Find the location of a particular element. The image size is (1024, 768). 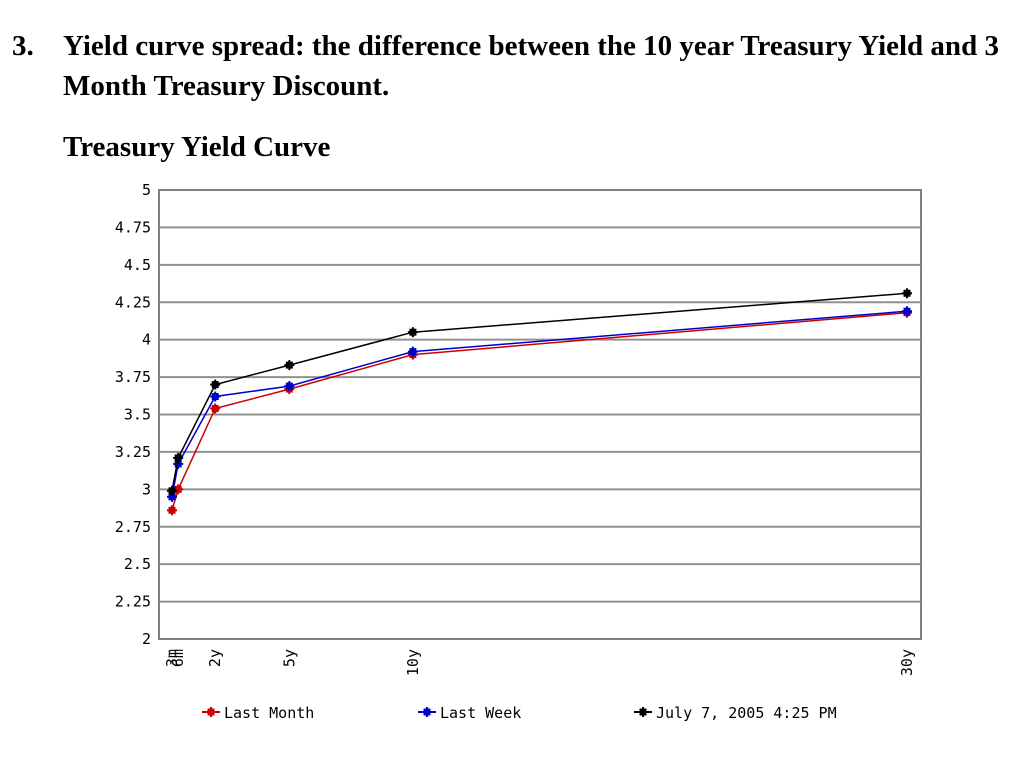

x-tick-label: 2y is located at coordinates (215, 658).